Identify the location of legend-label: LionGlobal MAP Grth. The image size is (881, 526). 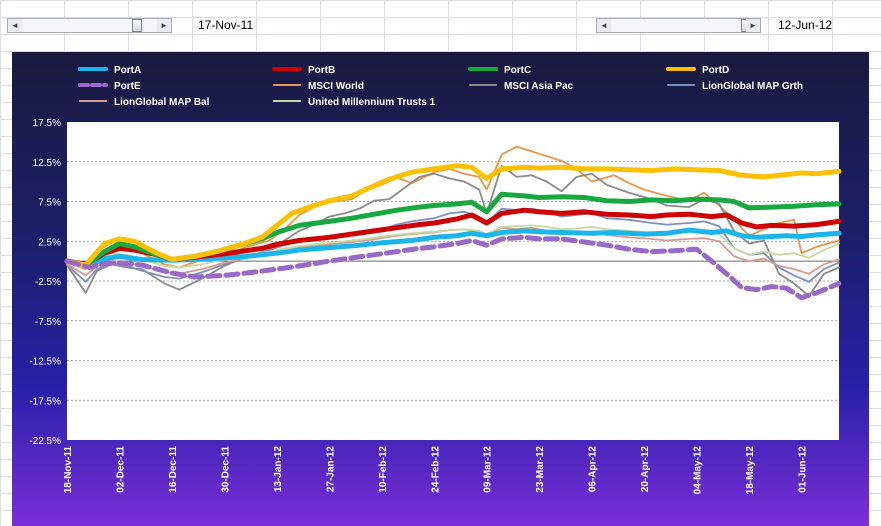
(752, 86).